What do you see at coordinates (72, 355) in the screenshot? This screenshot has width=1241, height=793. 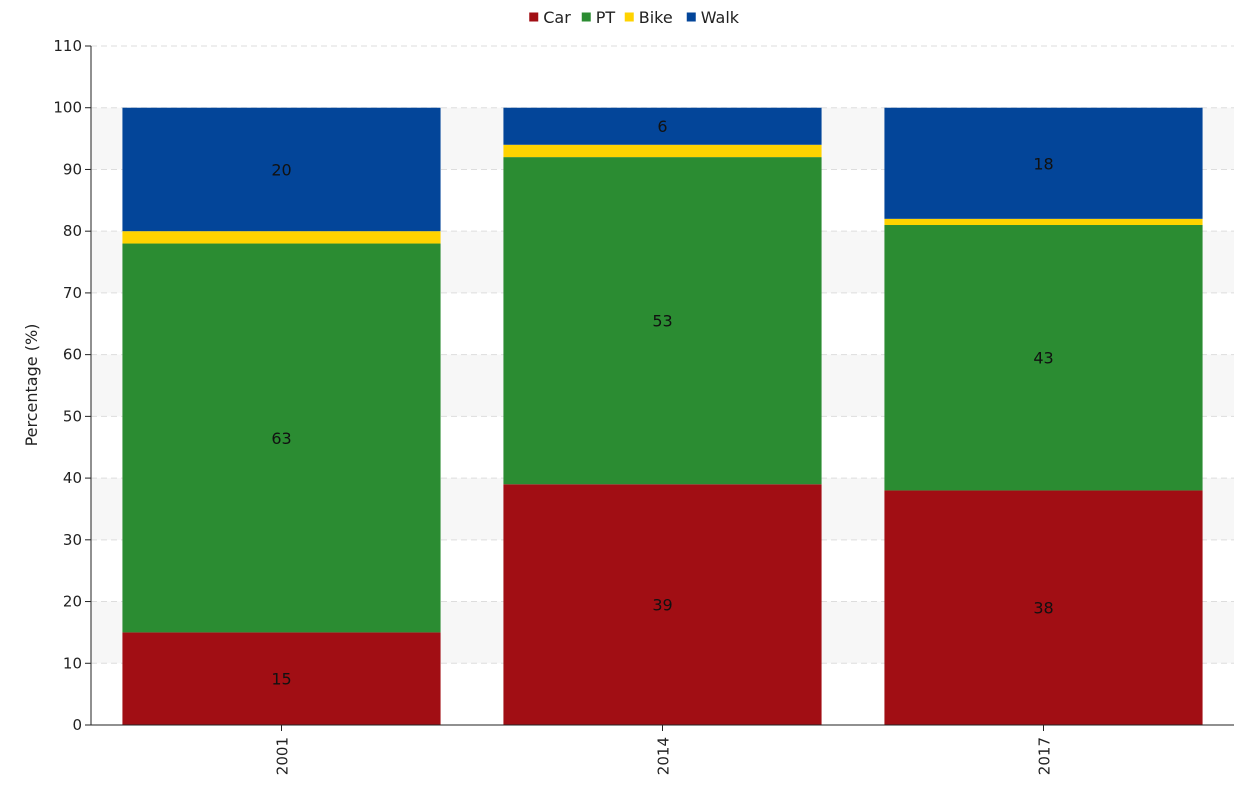 I see `y-tick-label: 60` at bounding box center [72, 355].